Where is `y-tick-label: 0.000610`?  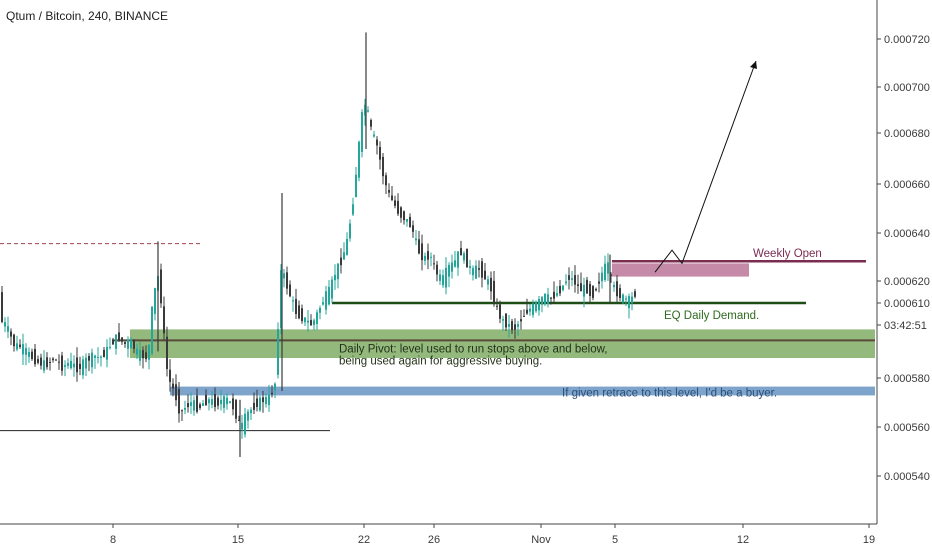
y-tick-label: 0.000610 is located at coordinates (907, 304).